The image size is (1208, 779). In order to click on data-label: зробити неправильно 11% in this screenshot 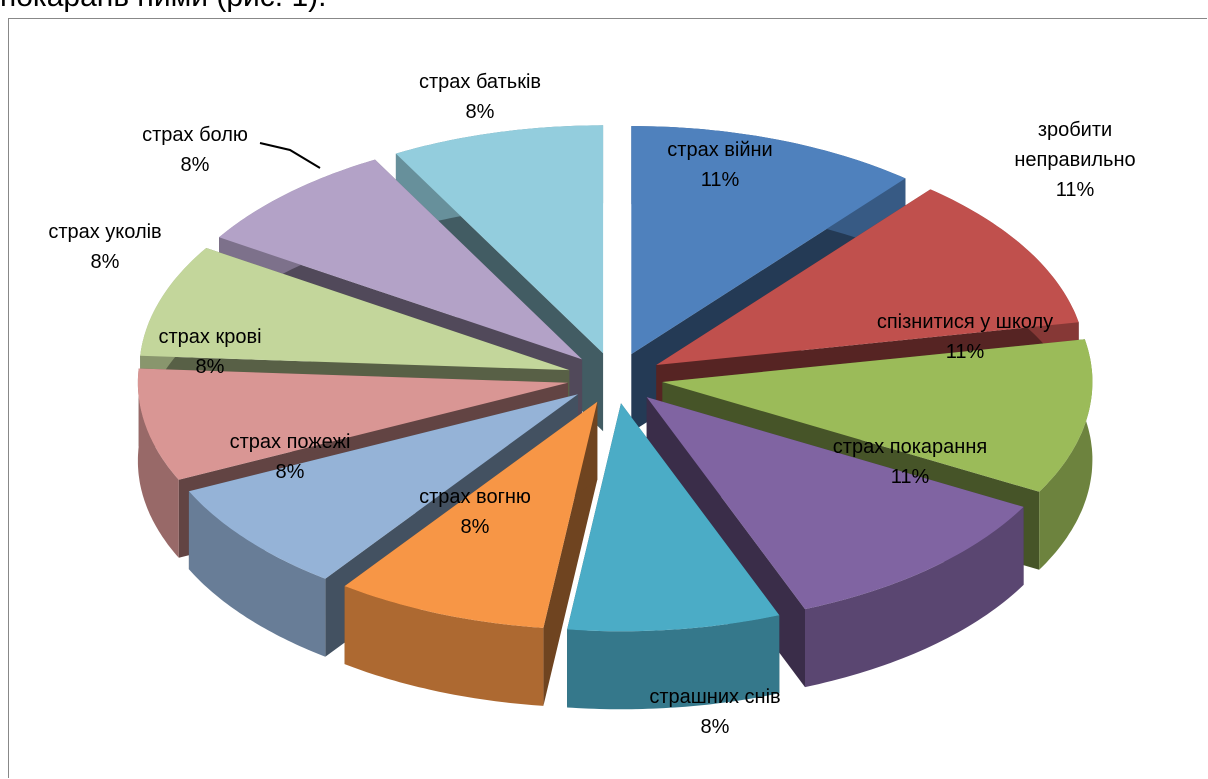, I will do `click(1075, 160)`.